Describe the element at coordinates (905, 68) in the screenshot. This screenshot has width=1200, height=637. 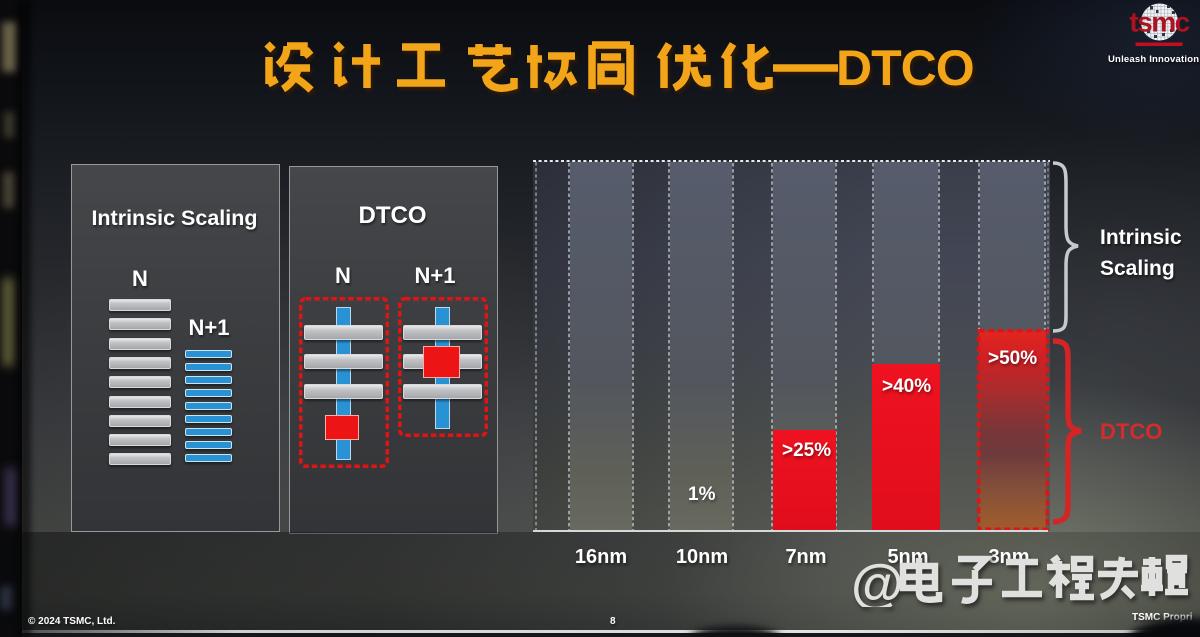
I see `svg-text: DTCO` at that location.